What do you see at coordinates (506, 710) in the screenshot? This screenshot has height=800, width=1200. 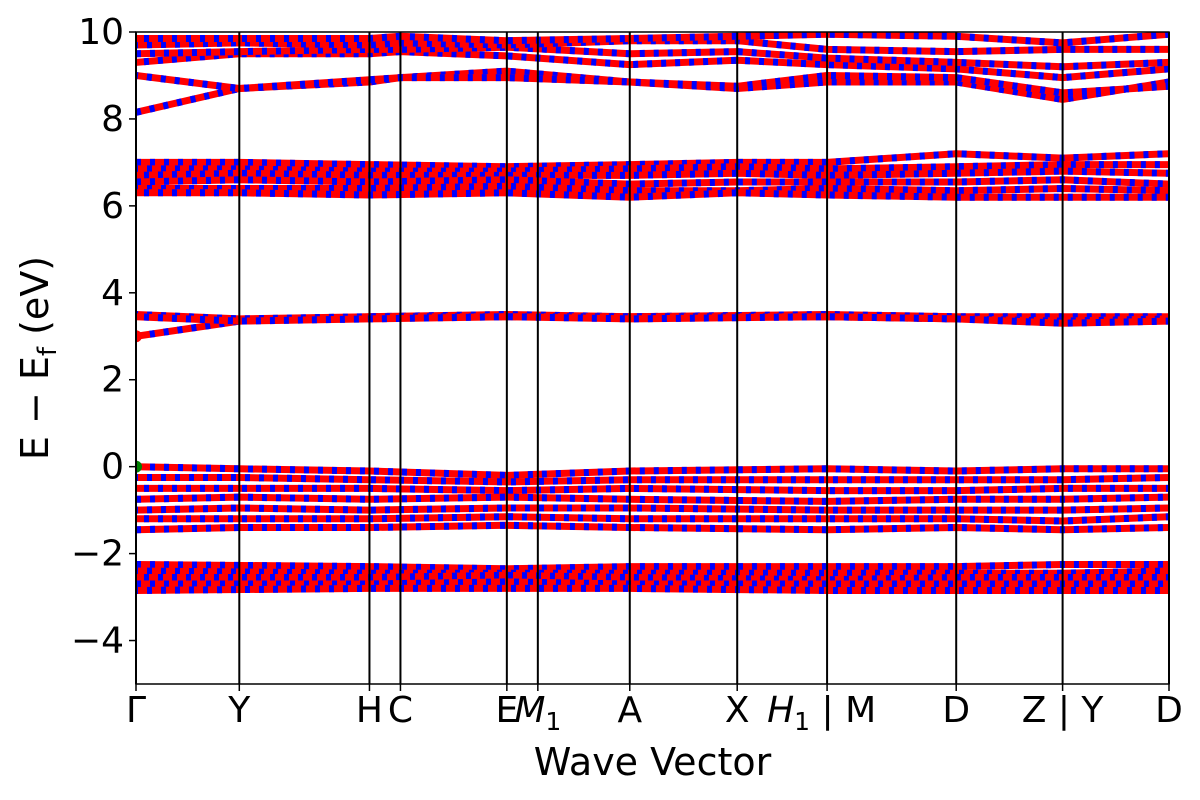 I see `x-tick-label: E` at bounding box center [506, 710].